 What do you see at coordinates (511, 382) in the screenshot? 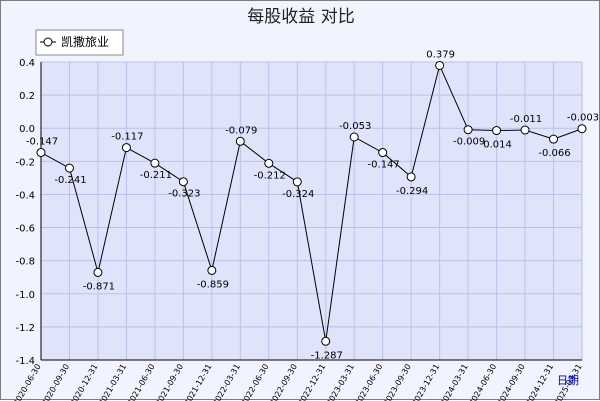
I see `x-tick-label: 2024-09-30` at bounding box center [511, 382].